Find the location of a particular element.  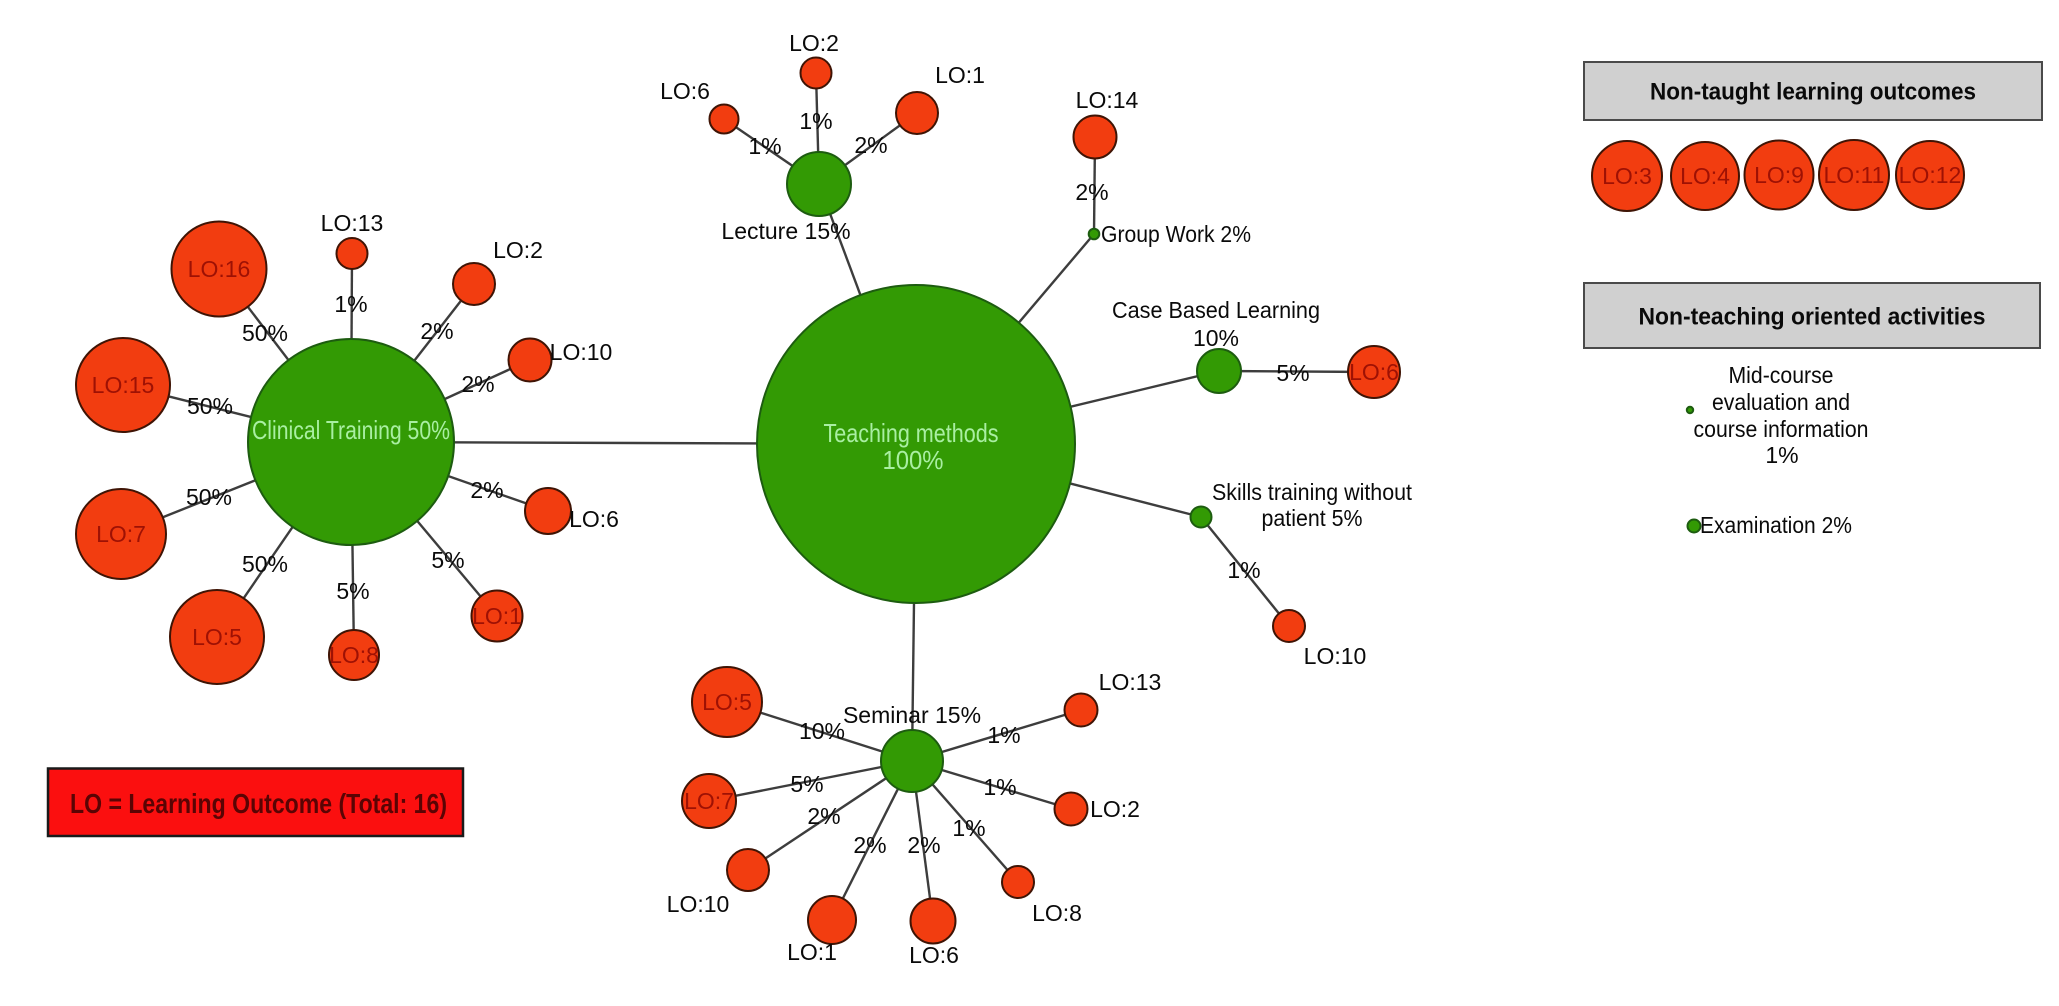

svg-text: evaluation and is located at coordinates (1781, 402).